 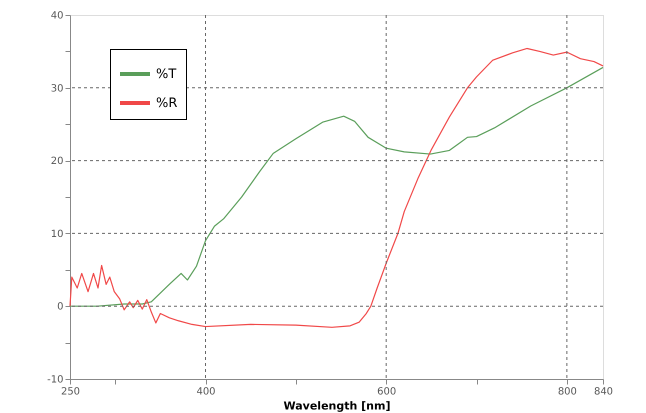 What do you see at coordinates (70, 392) in the screenshot?
I see `x-tick-label: 250` at bounding box center [70, 392].